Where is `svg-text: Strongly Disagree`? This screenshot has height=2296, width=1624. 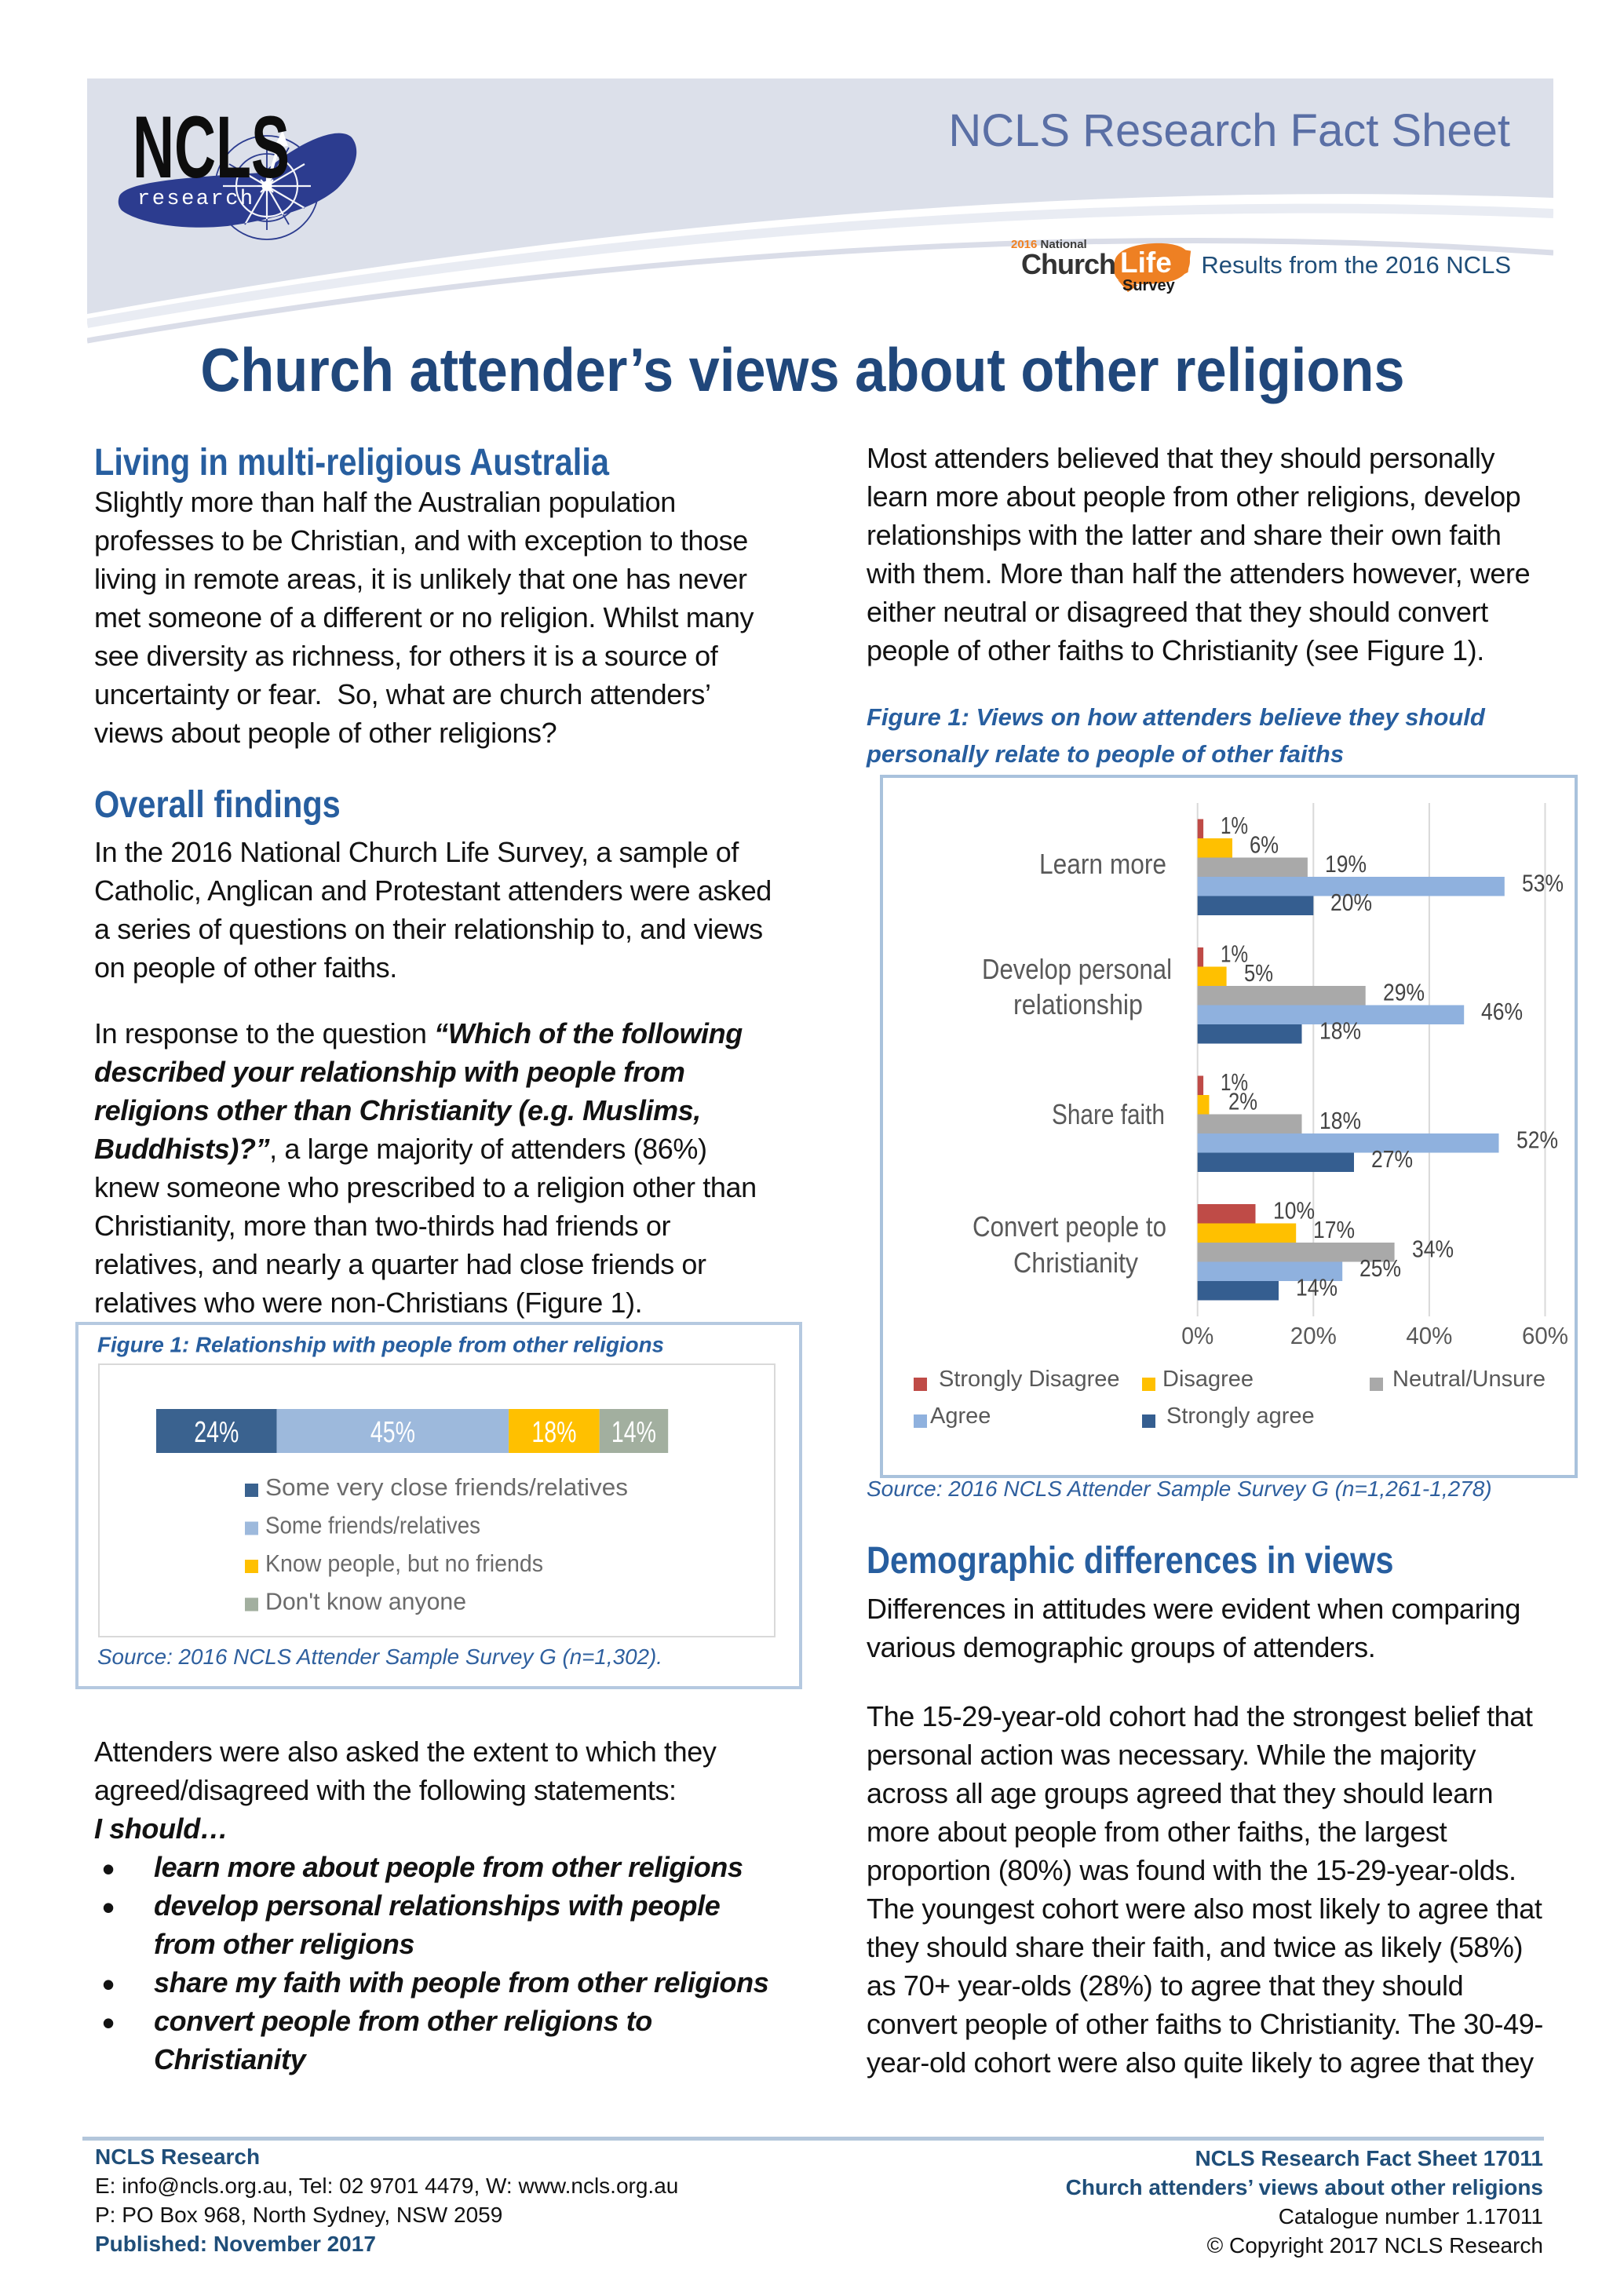 svg-text: Strongly Disagree is located at coordinates (1030, 1379).